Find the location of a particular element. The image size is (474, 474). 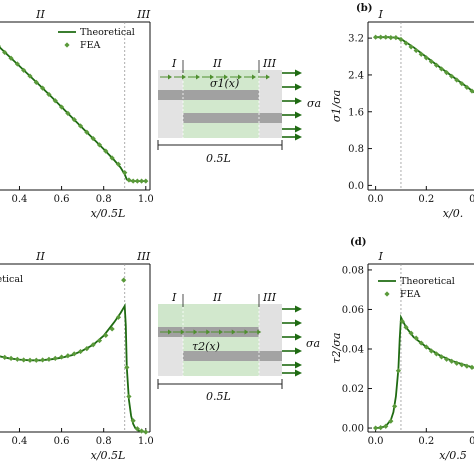

x-tick-label: 1.0 is located at coordinates (146, 441).